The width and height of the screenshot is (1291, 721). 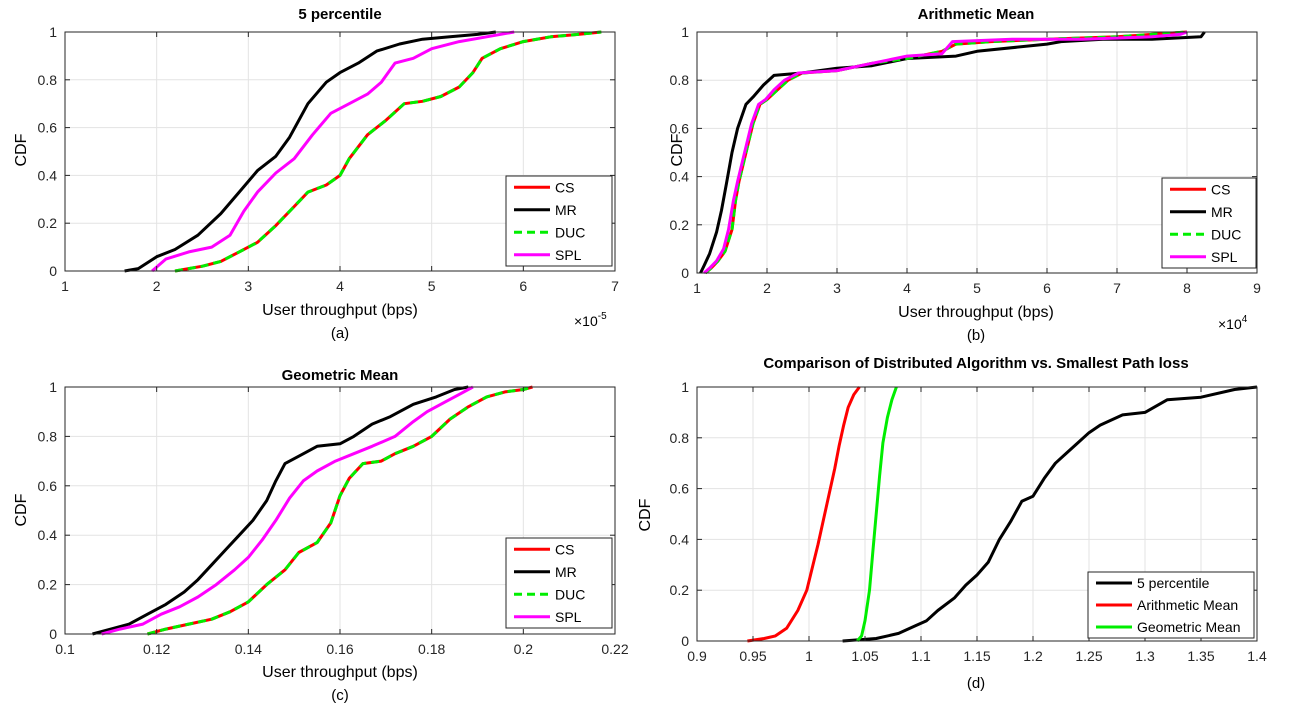 I want to click on panel-c-title: Geometric Mean, so click(x=340, y=375).